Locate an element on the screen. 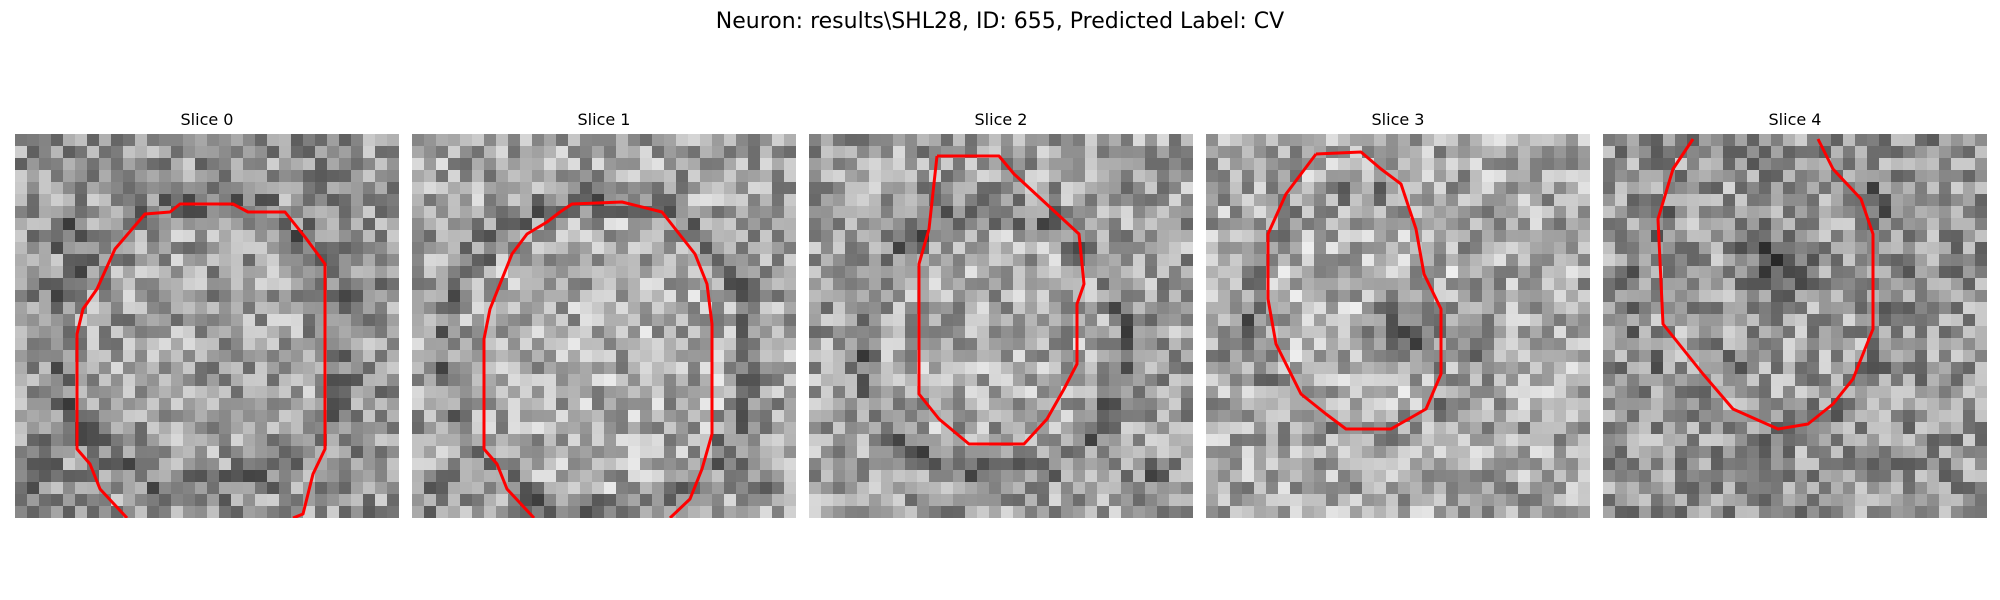 The width and height of the screenshot is (2000, 600). slice-image-2-canvas is located at coordinates (1001, 326).